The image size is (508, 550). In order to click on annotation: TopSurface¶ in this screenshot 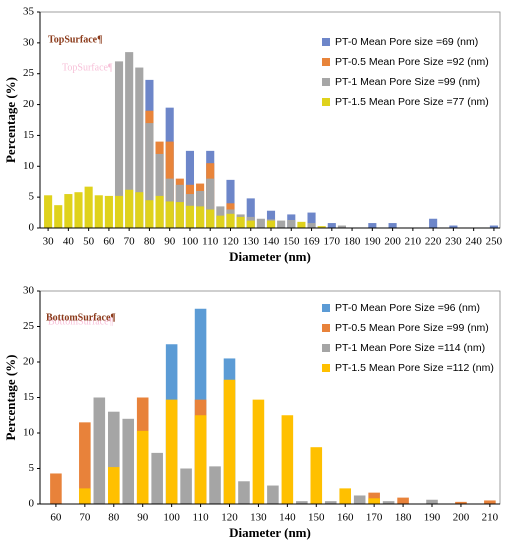, I will do `click(75, 39)`.